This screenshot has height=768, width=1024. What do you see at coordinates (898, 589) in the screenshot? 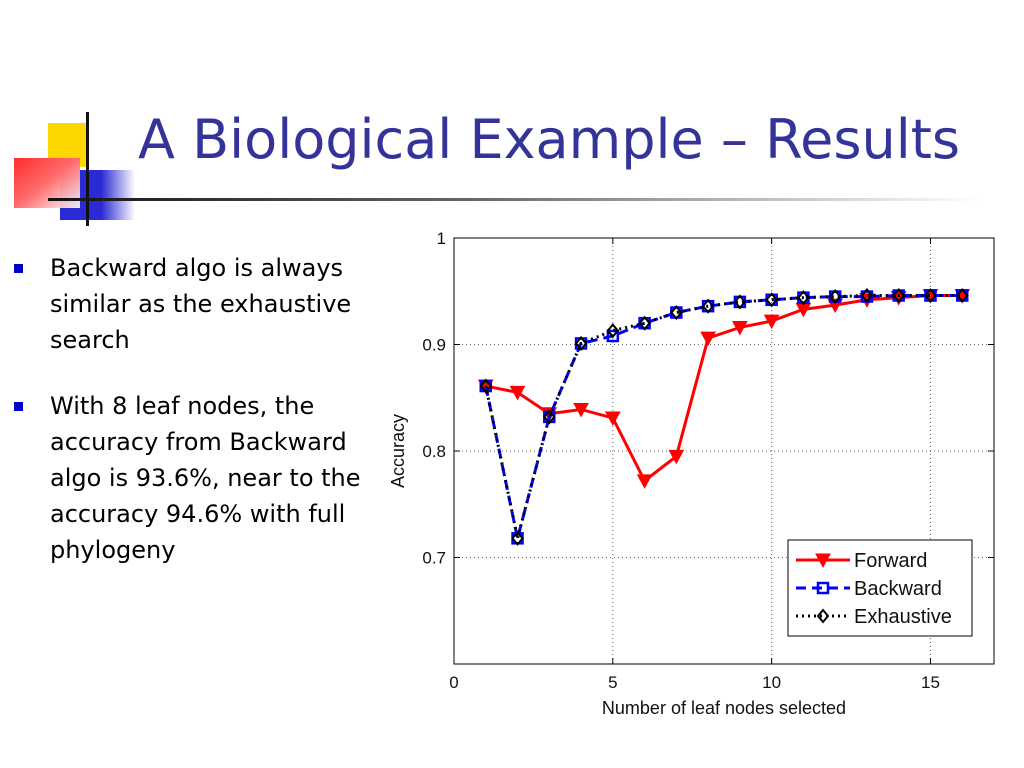
I see `legend-label-backward: Backward` at bounding box center [898, 589].